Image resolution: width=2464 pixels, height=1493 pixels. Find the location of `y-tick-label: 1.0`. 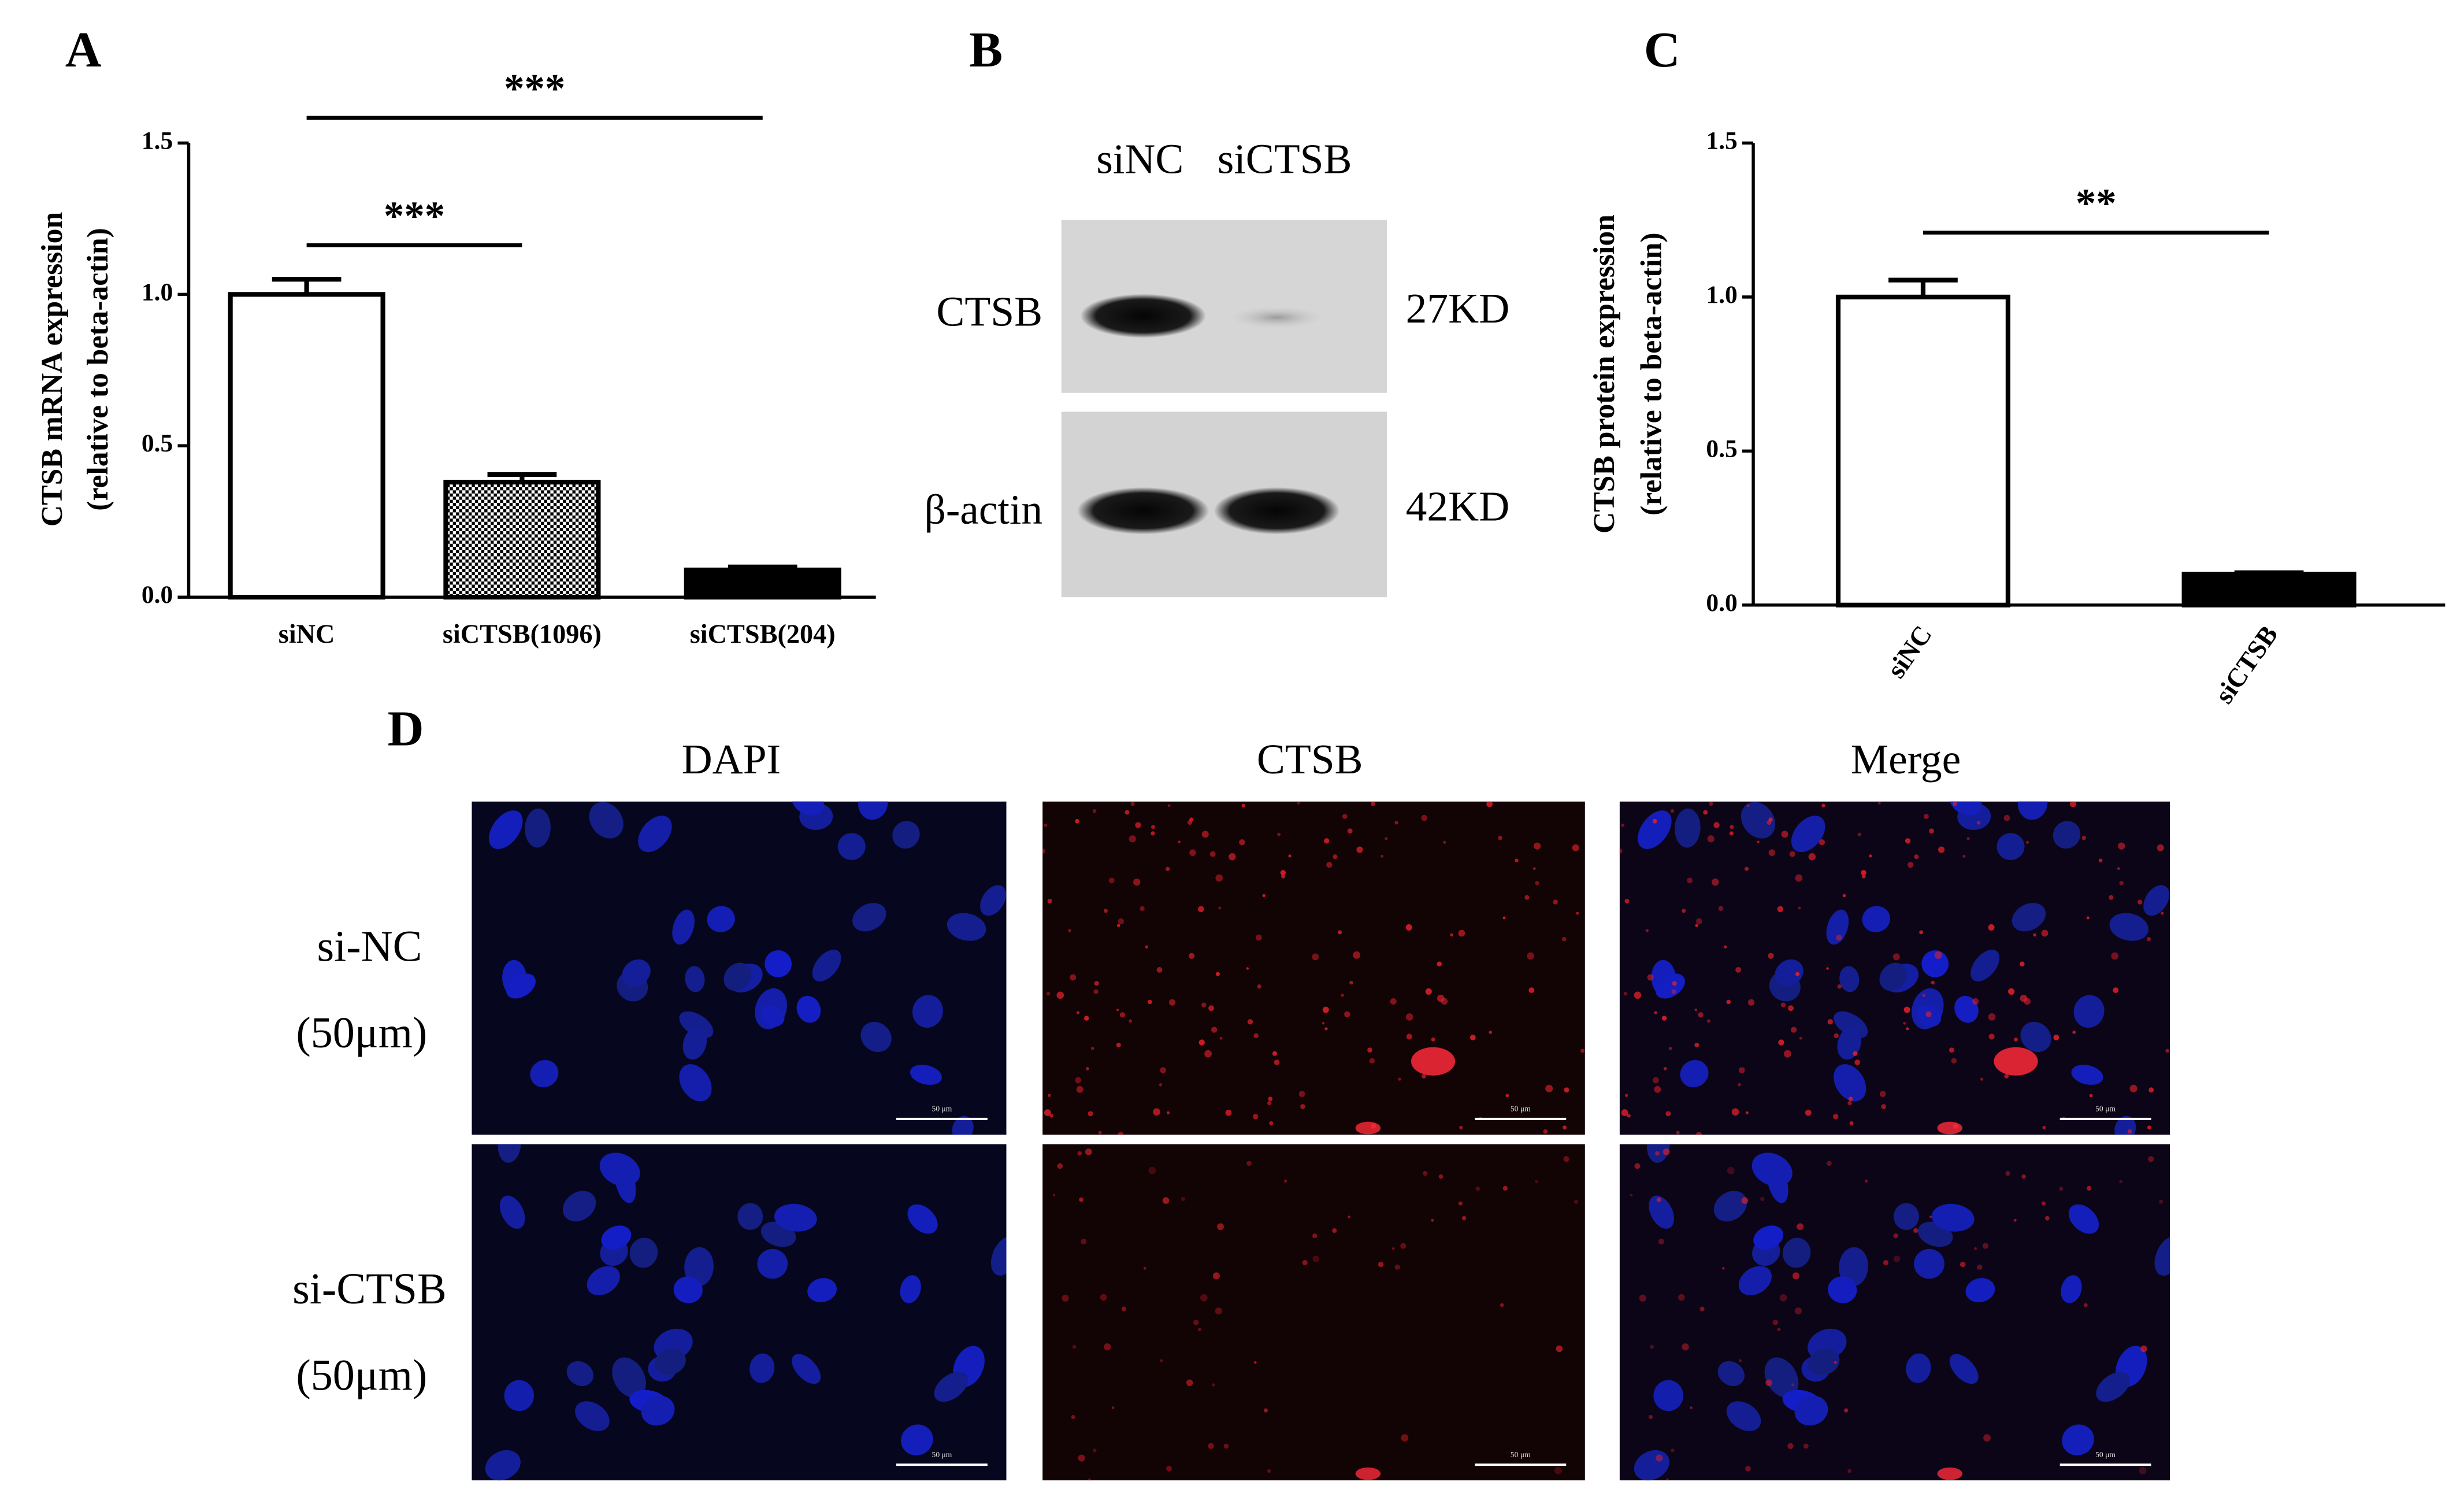

y-tick-label: 1.0 is located at coordinates (1721, 295).